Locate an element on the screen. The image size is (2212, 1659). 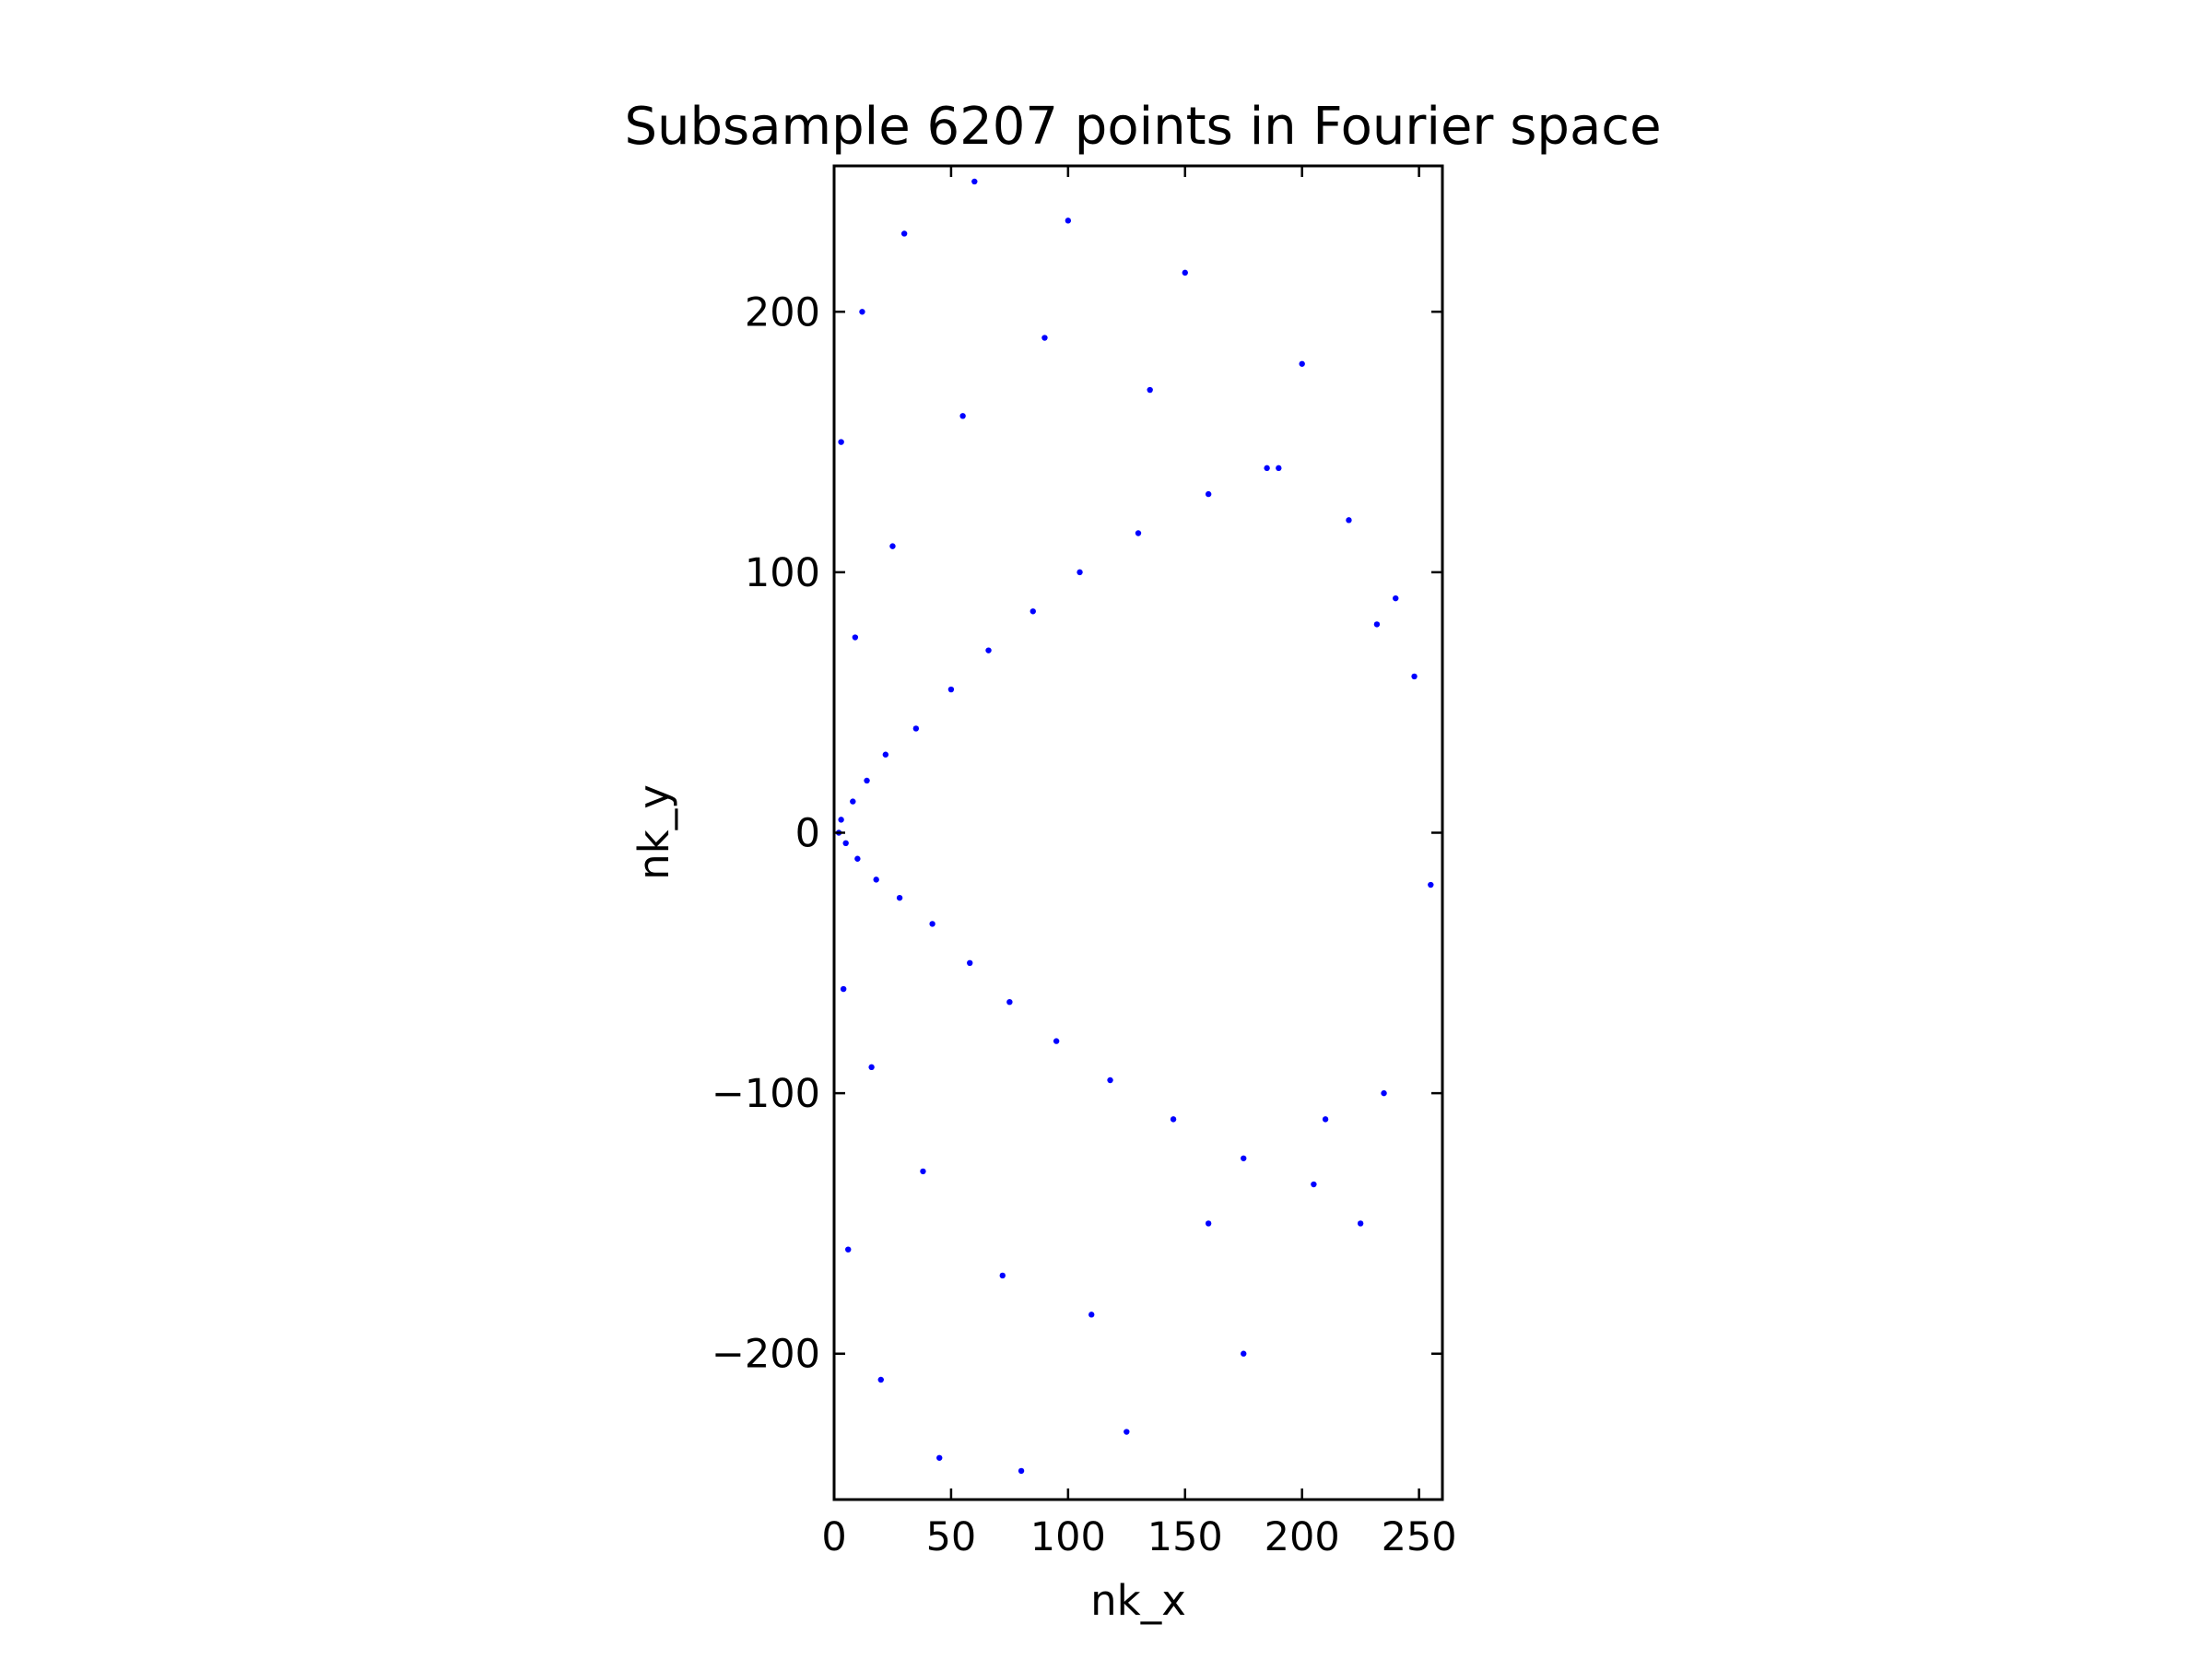
y-axis-label: nk_y is located at coordinates (653, 832).